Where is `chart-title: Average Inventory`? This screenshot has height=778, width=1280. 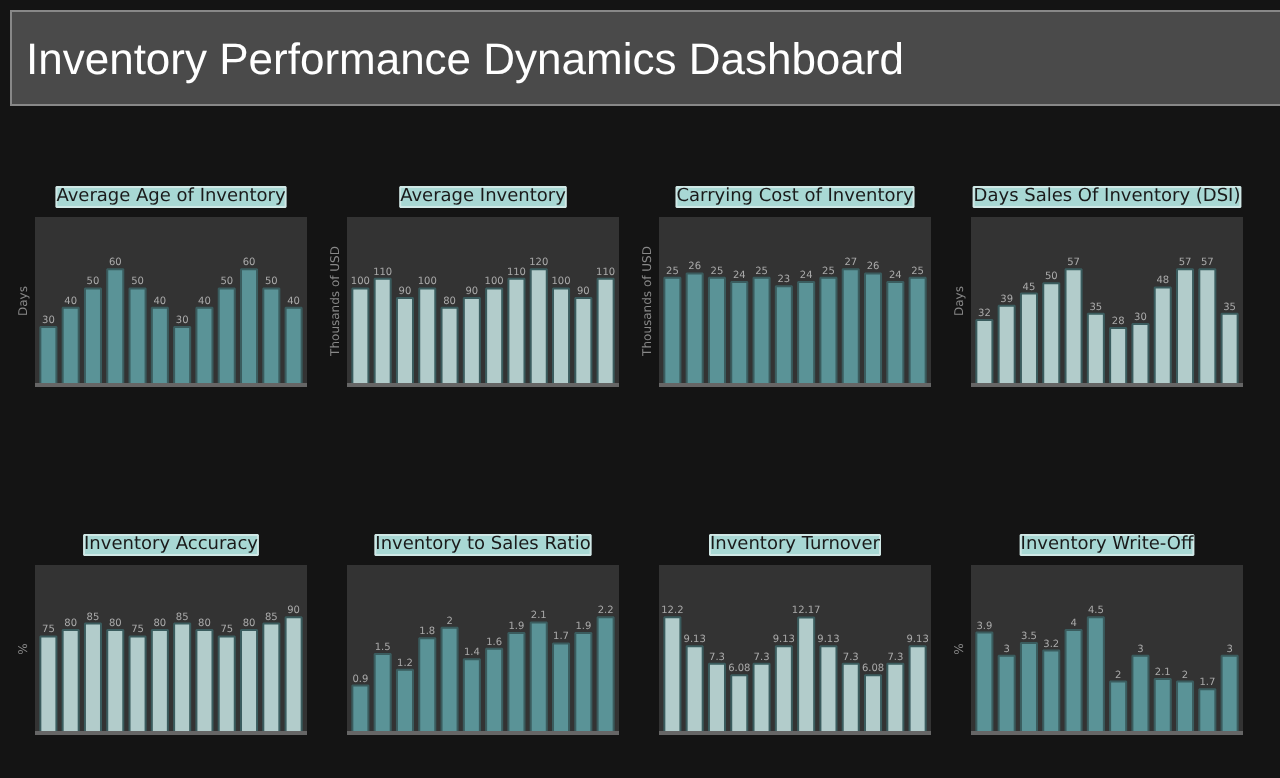
chart-title: Average Inventory is located at coordinates (484, 197).